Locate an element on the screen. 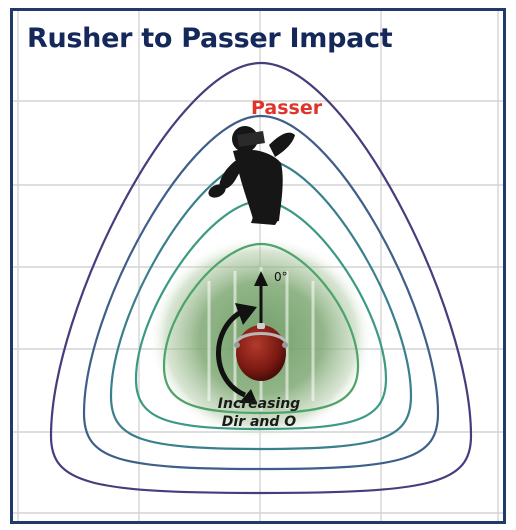 This screenshot has width=516, height=530. rotation-caption: Increasing Dir and O is located at coordinates (259, 413).